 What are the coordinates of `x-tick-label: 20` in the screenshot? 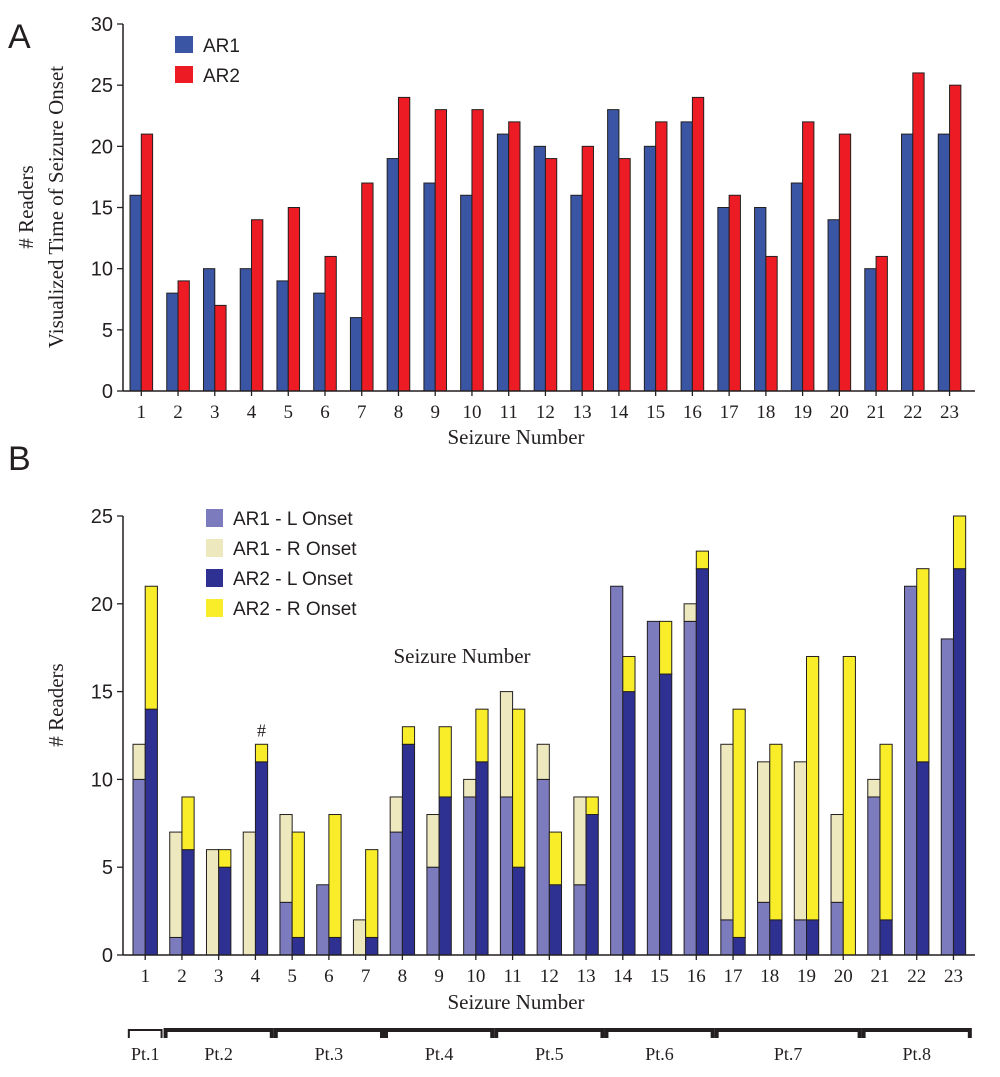 It's located at (839, 412).